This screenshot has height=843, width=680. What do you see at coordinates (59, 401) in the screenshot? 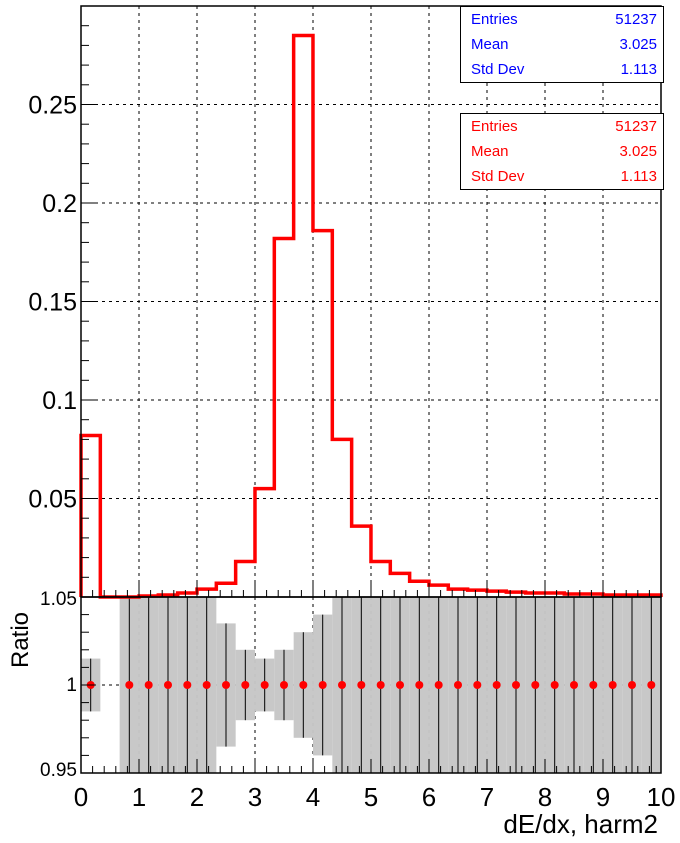
I see `y-tick-label: 0.1` at bounding box center [59, 401].